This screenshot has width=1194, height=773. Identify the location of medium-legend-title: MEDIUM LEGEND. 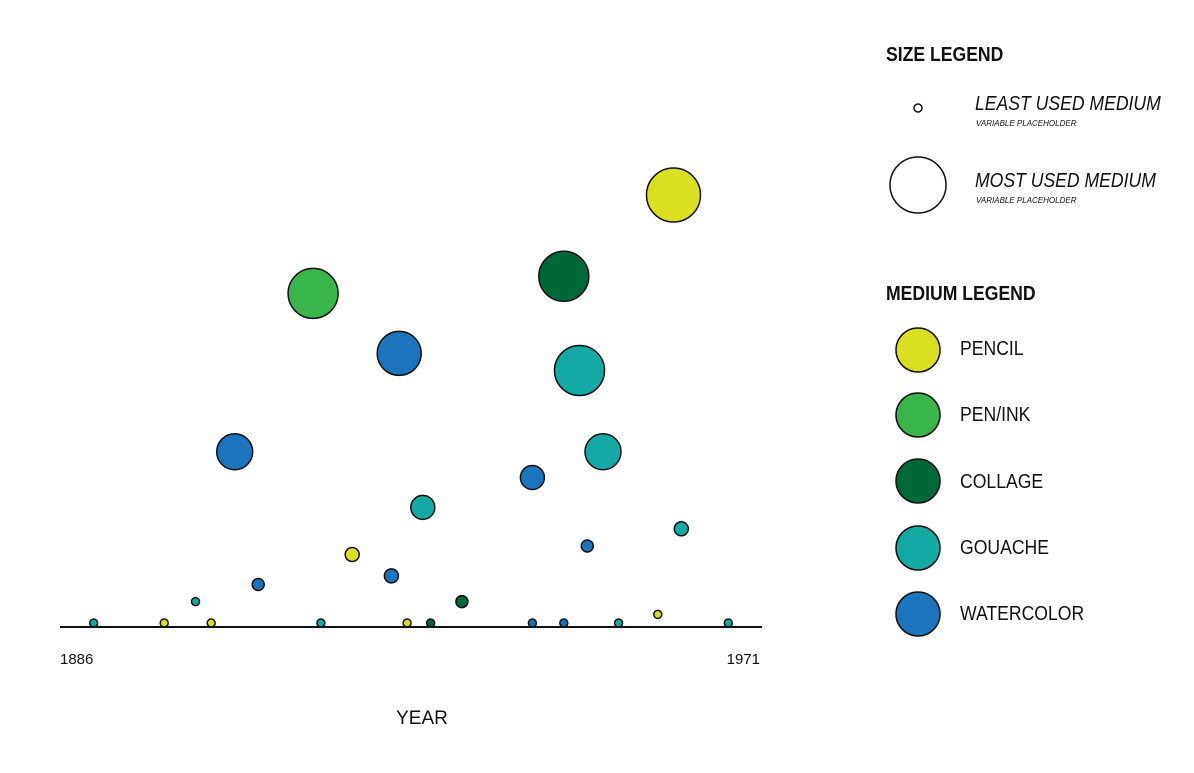
(961, 294).